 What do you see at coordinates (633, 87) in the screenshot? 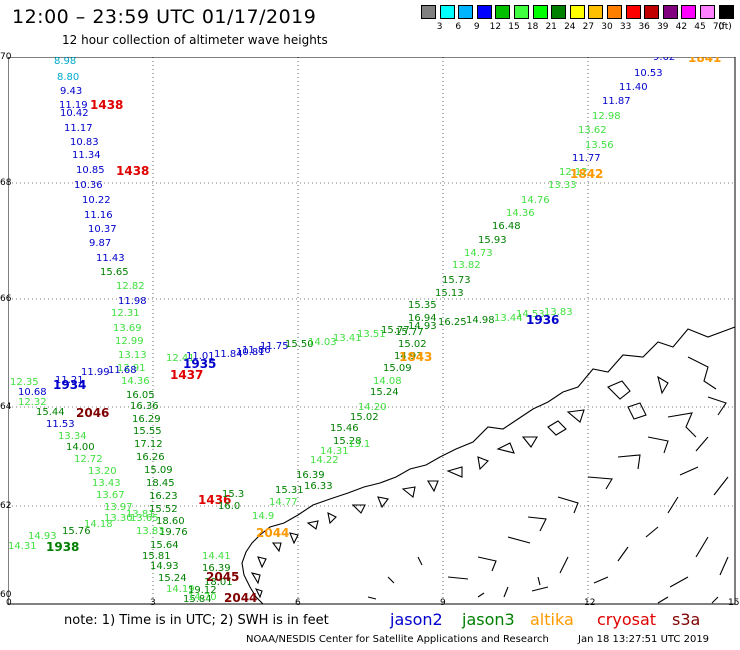
I see `wave-height-value: 11.40` at bounding box center [633, 87].